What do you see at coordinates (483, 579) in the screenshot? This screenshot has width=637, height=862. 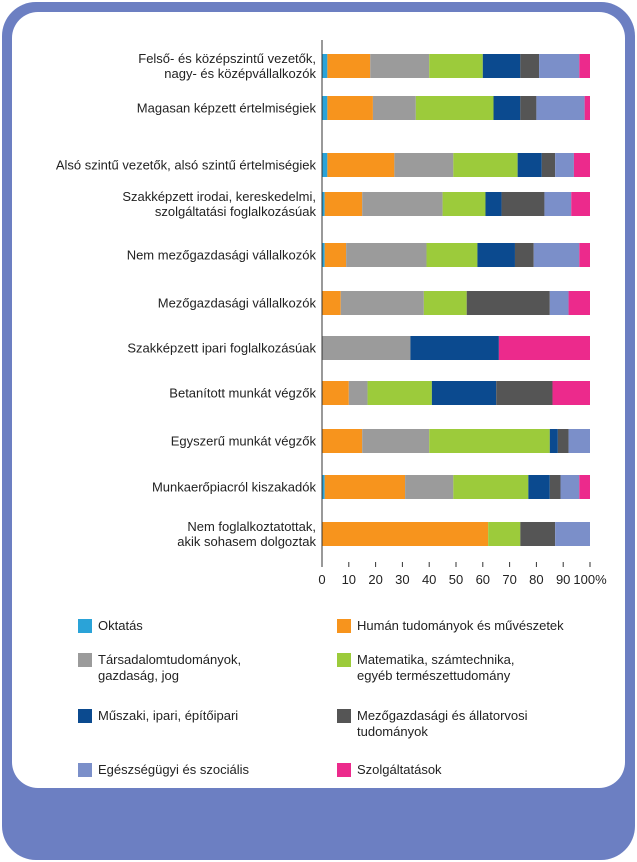 I see `x-tick-label: 60` at bounding box center [483, 579].